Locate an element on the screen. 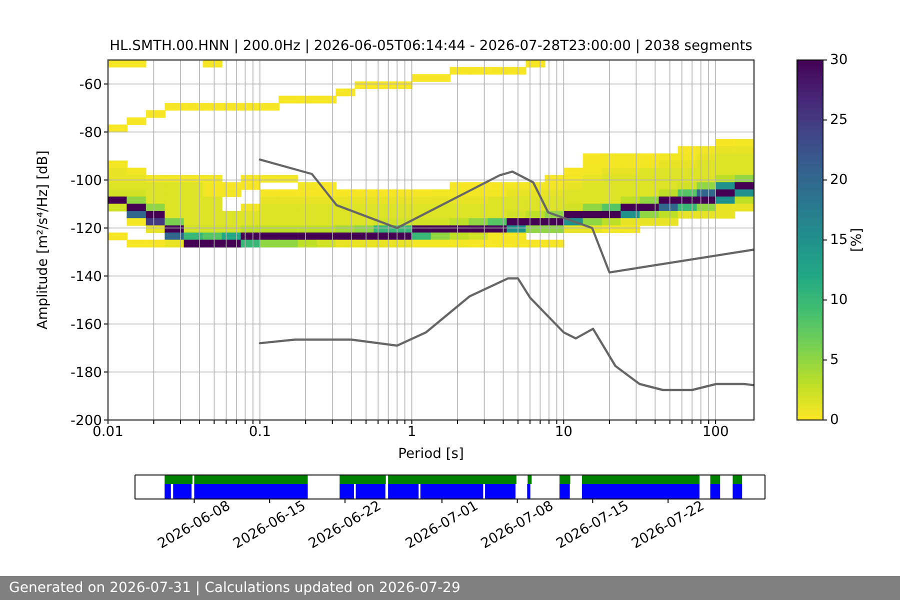 Image resolution: width=900 pixels, height=600 pixels. y-tick-label: -160 is located at coordinates (86, 324).